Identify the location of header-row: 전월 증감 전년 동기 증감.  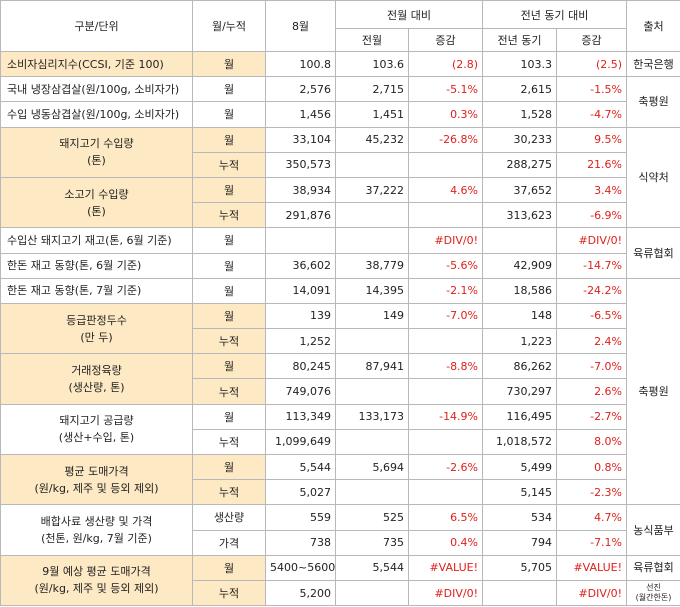
(340, 40).